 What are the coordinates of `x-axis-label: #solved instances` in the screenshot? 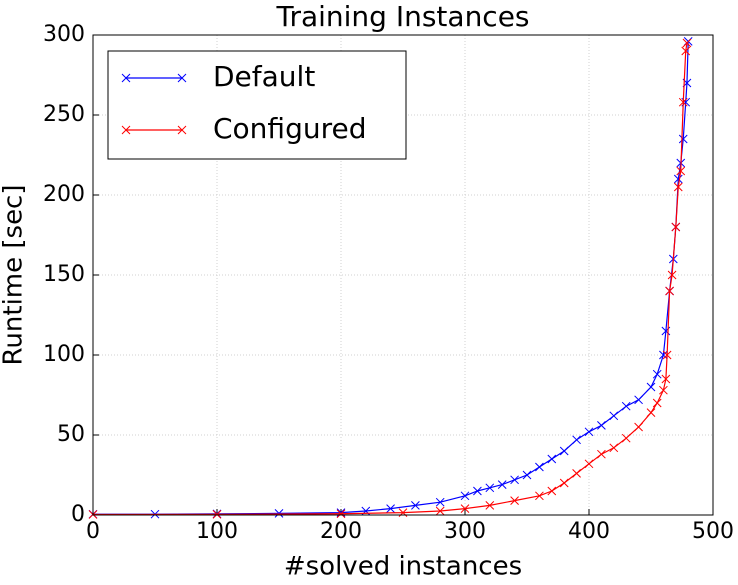 It's located at (403, 567).